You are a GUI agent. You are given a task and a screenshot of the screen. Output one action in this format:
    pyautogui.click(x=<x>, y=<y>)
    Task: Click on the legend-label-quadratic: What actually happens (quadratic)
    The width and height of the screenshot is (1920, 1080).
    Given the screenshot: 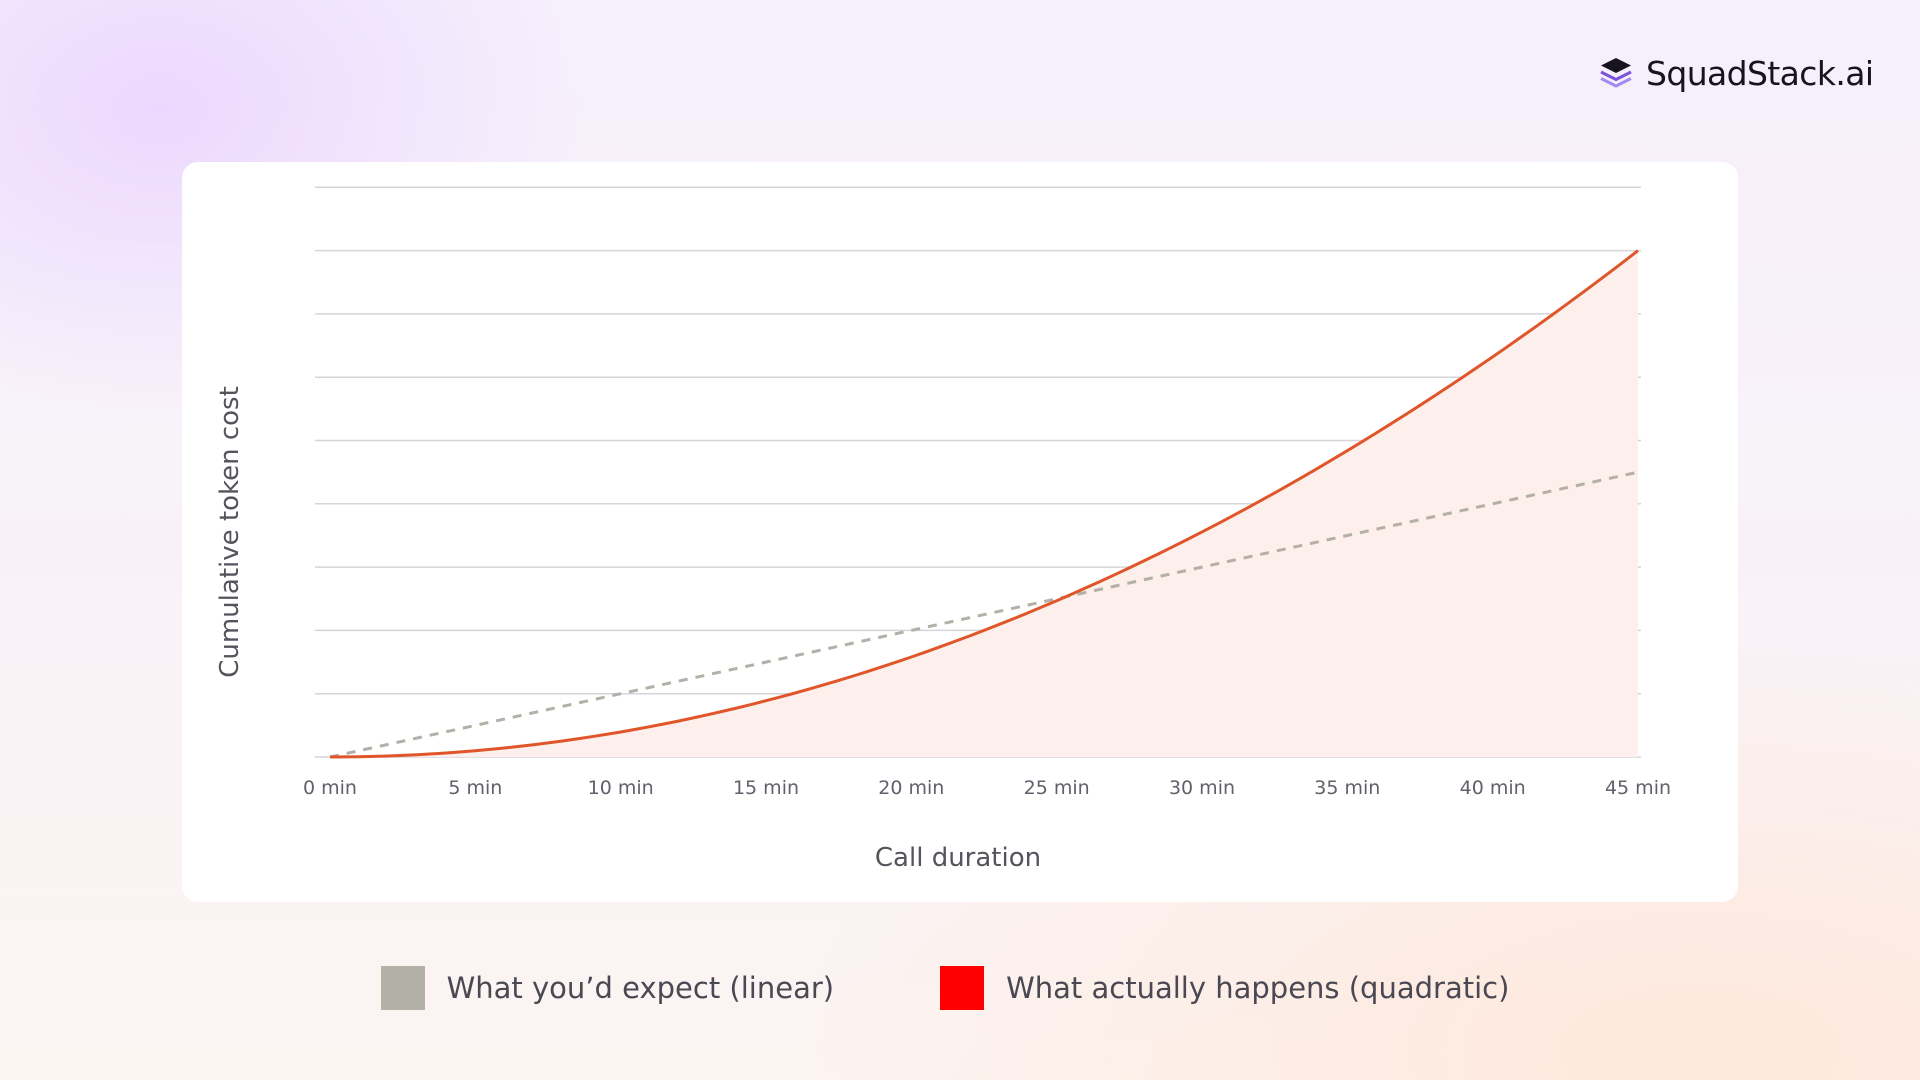 What is the action you would take?
    pyautogui.click(x=1258, y=988)
    